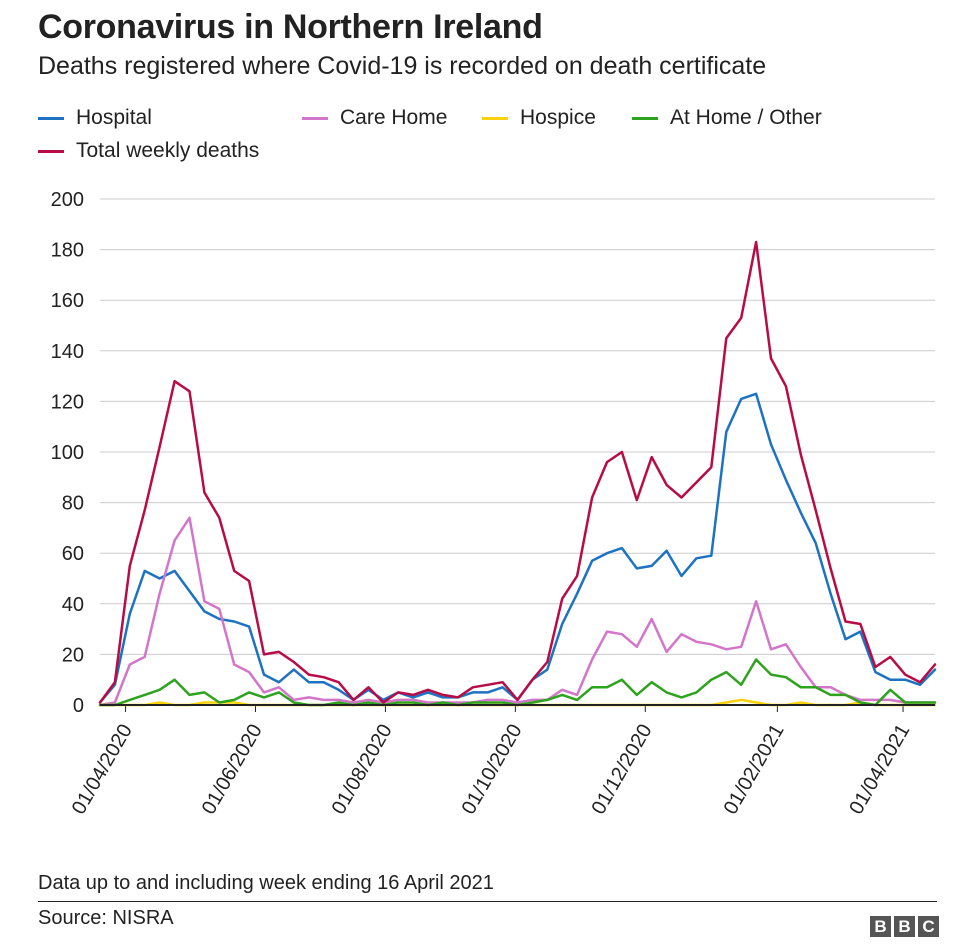 Image resolution: width=976 pixels, height=949 pixels. I want to click on y-tick-label: 60, so click(73, 554).